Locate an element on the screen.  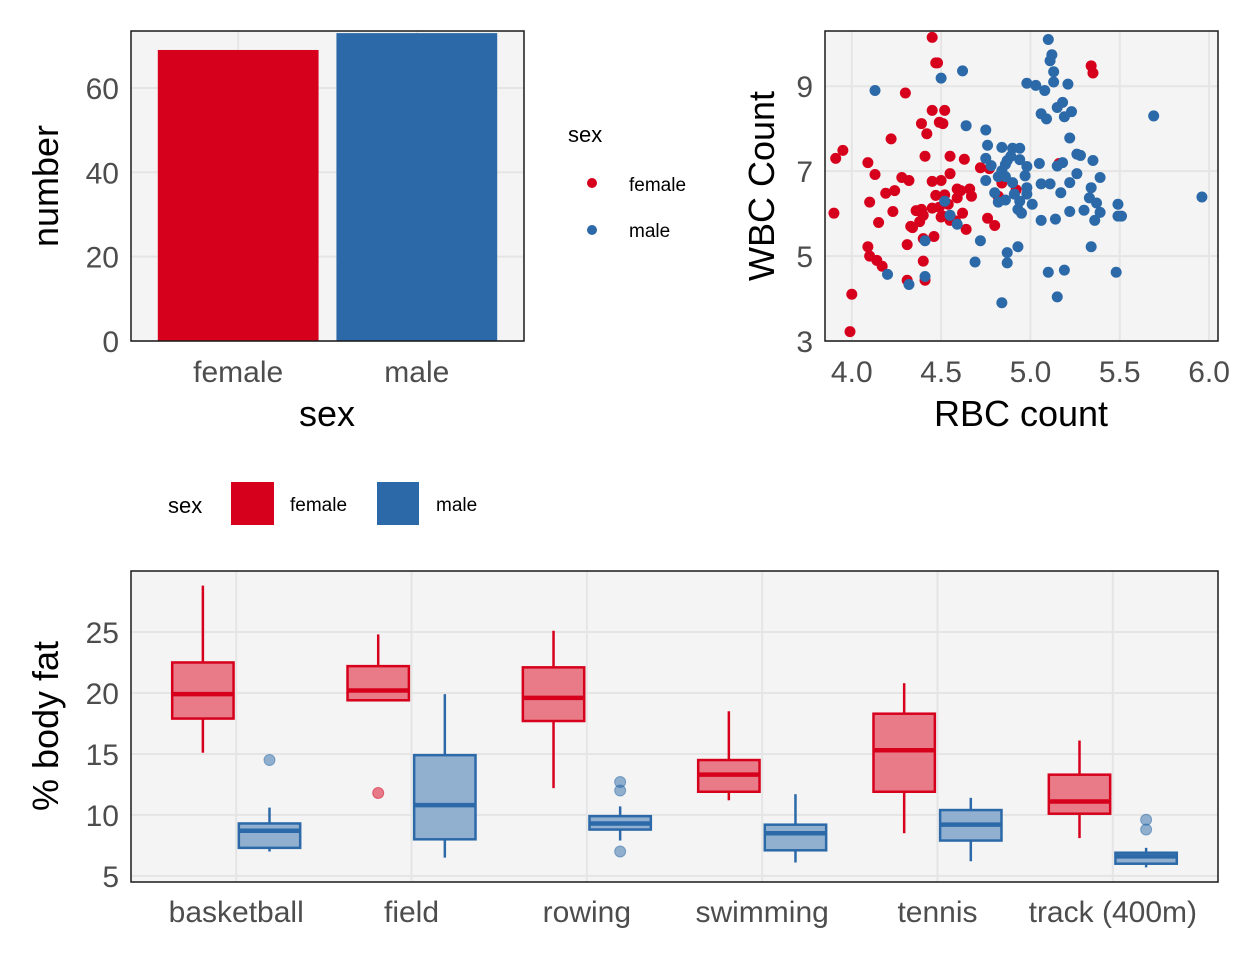
bar-y-tick-labels: 0 20 40 60 is located at coordinates (102, 216).